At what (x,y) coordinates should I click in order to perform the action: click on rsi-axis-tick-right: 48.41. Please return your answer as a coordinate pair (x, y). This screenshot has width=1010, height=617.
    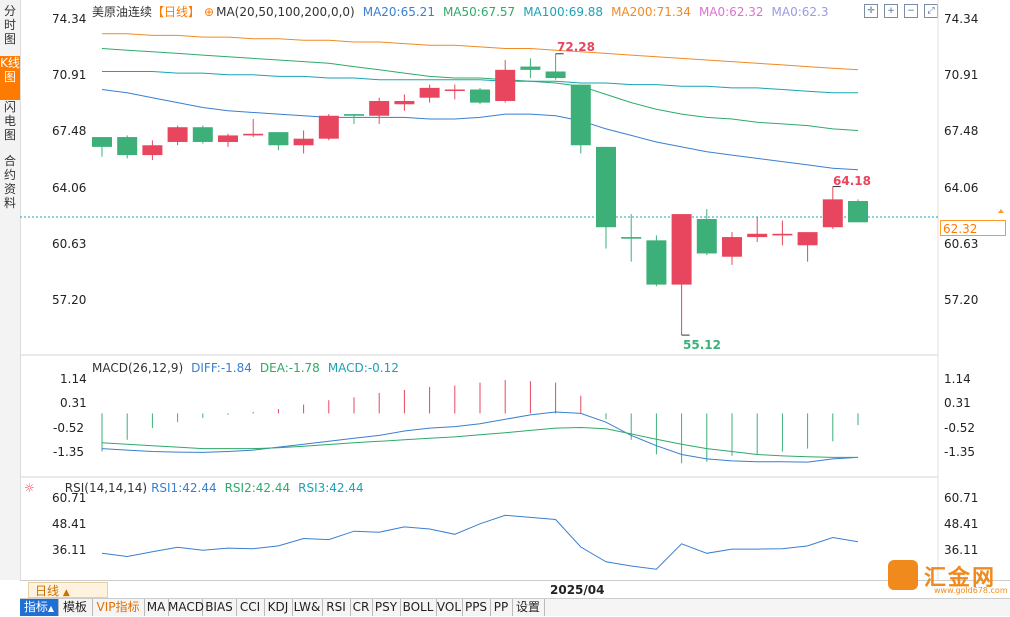
    Looking at the image, I should click on (961, 524).